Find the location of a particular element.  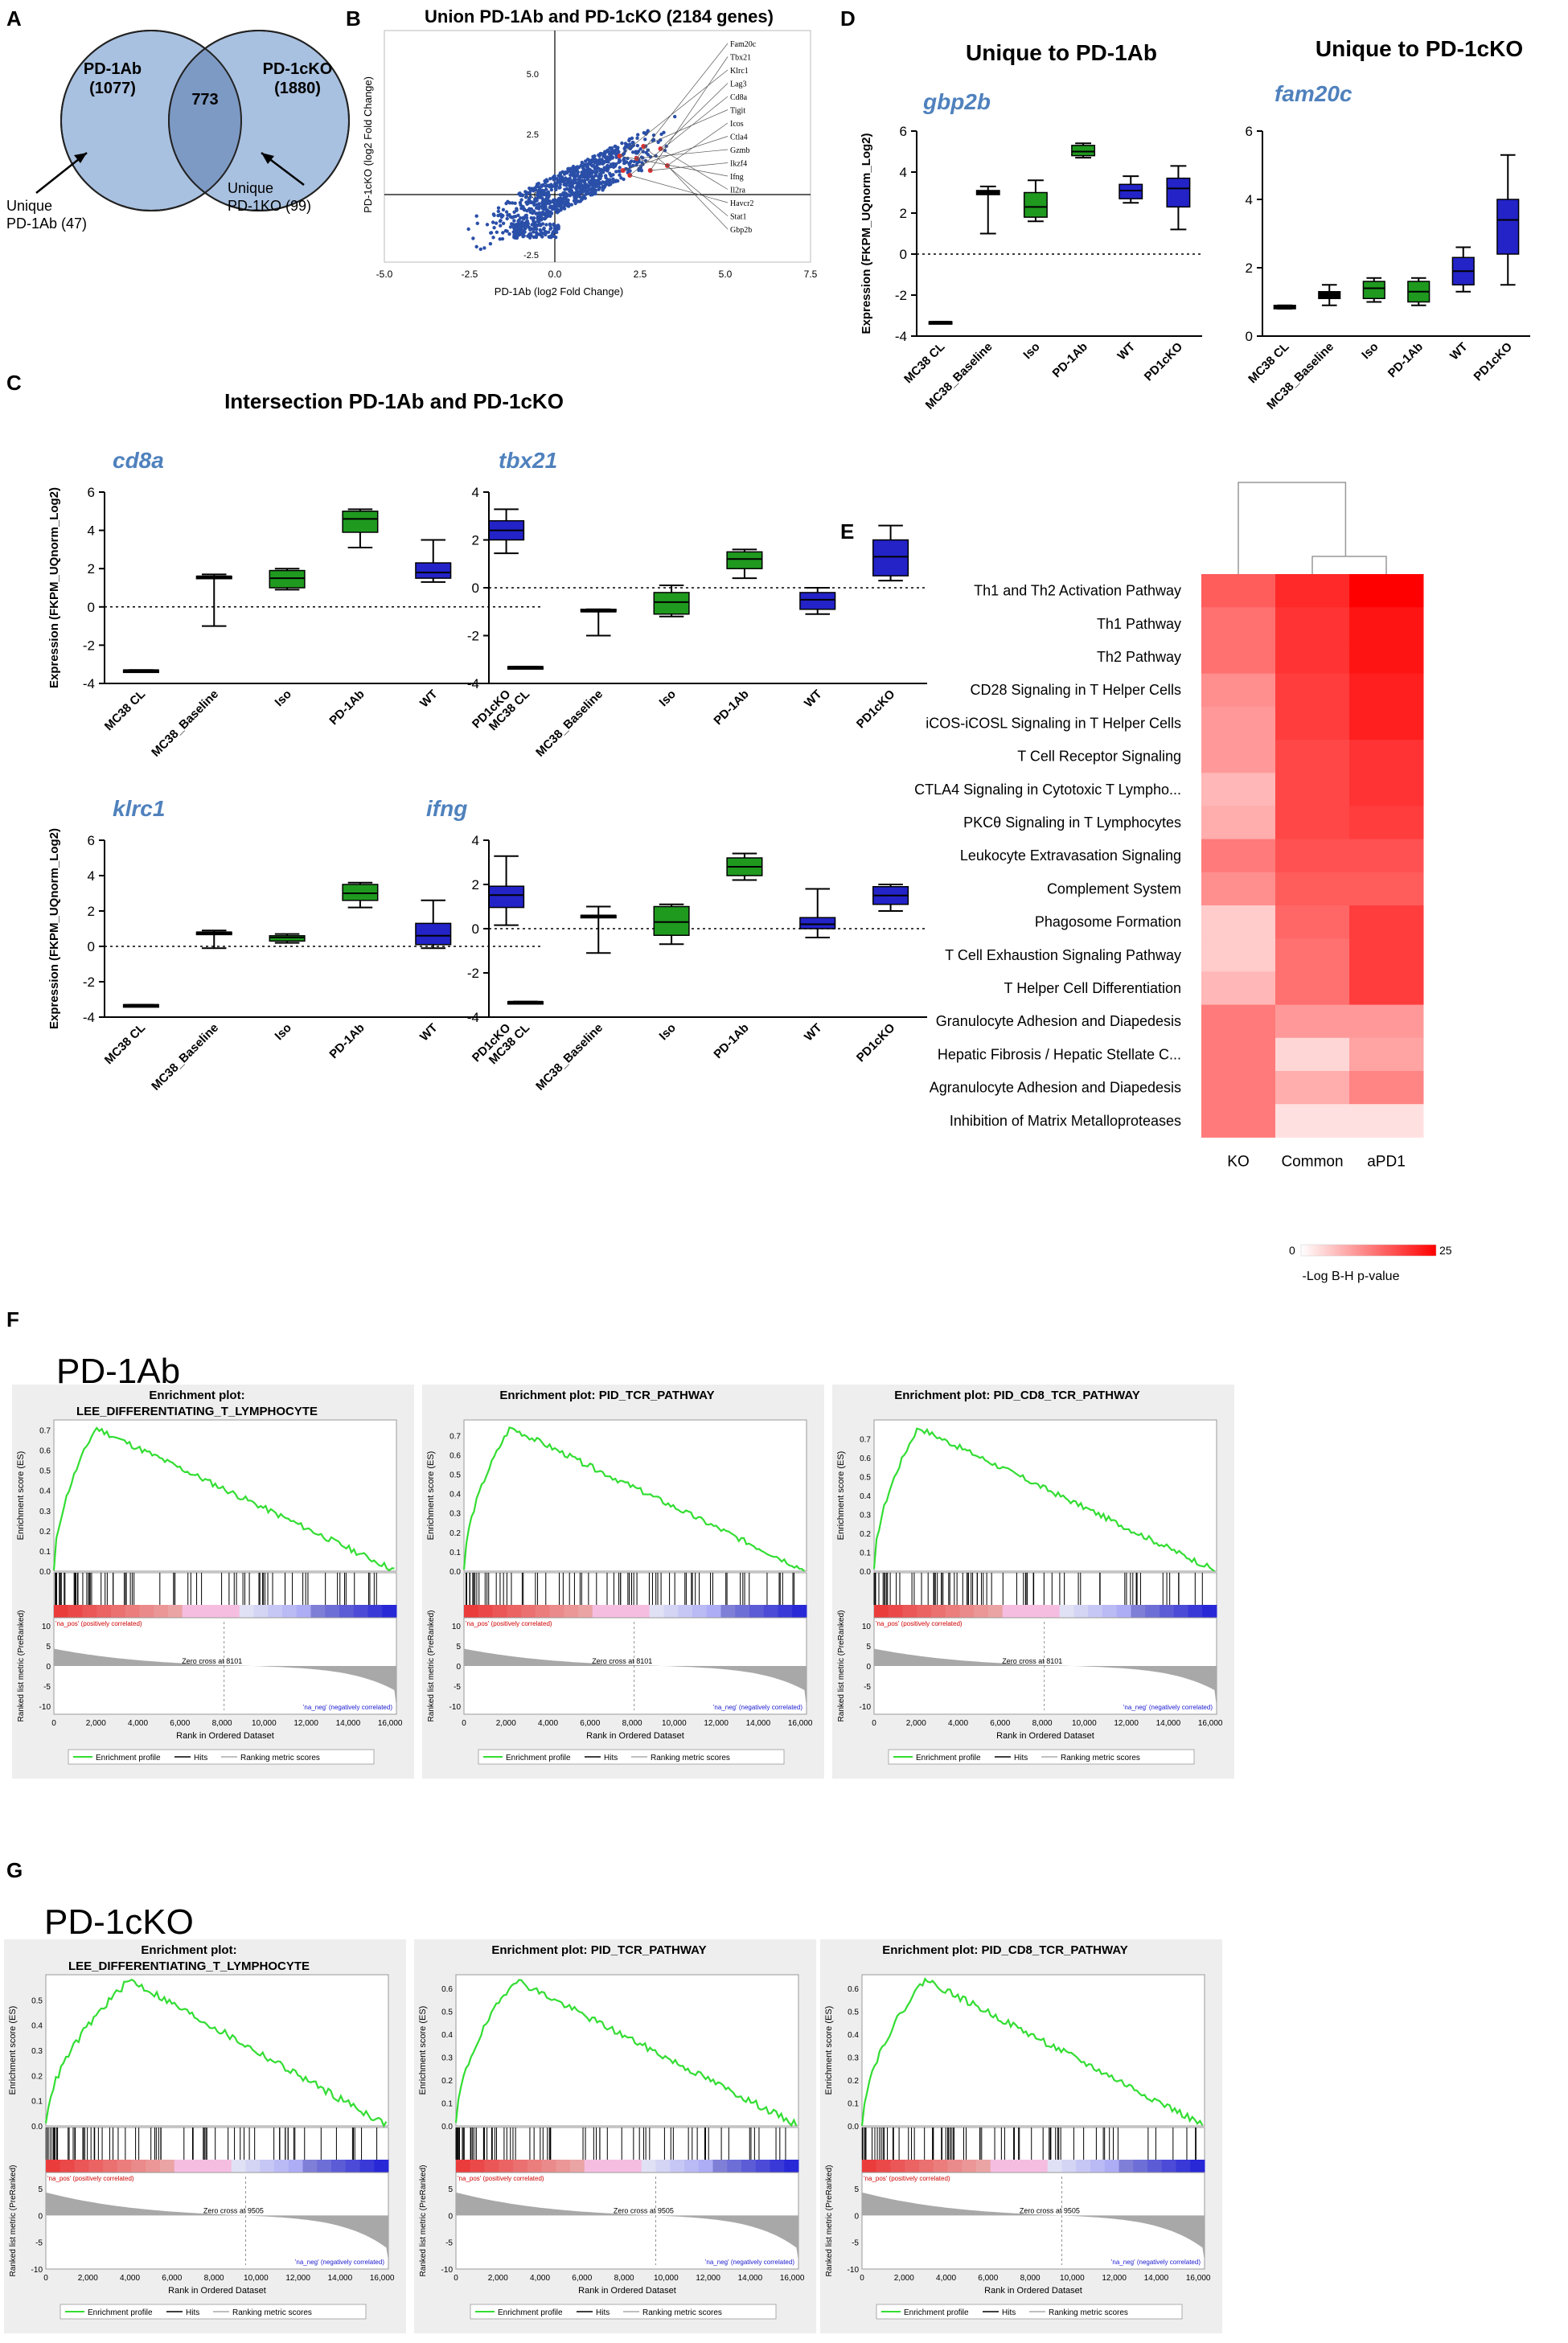

gene-label: Cd8a is located at coordinates (739, 97).